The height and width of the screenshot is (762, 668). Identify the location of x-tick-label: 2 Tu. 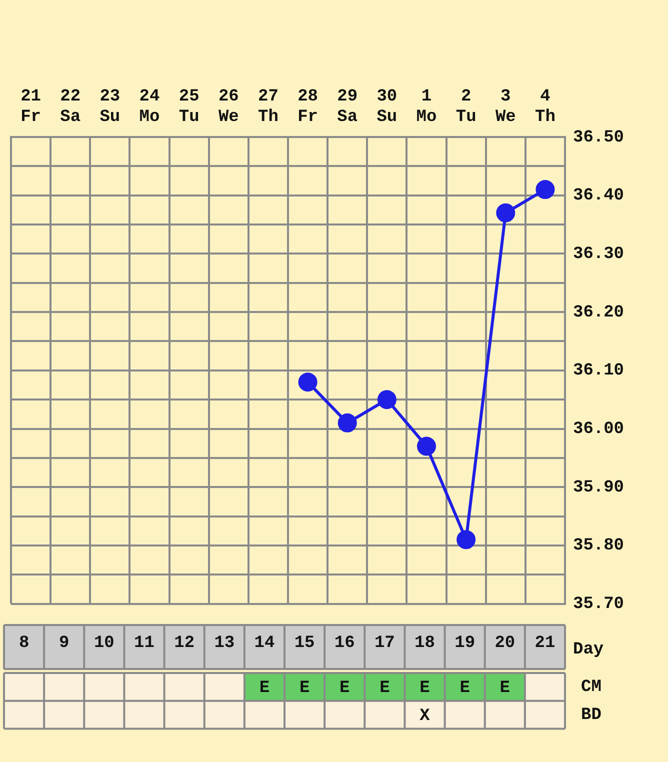
(466, 108).